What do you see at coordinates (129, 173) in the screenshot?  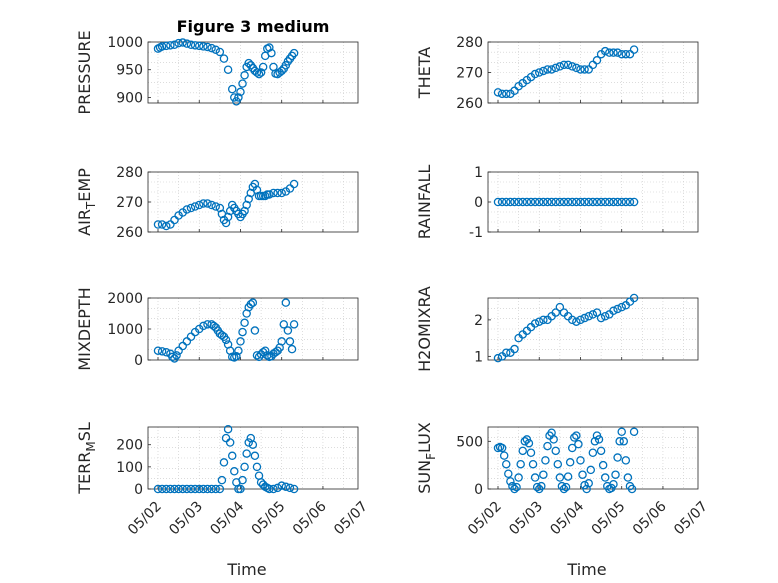 I see `y-tick-label: 280` at bounding box center [129, 173].